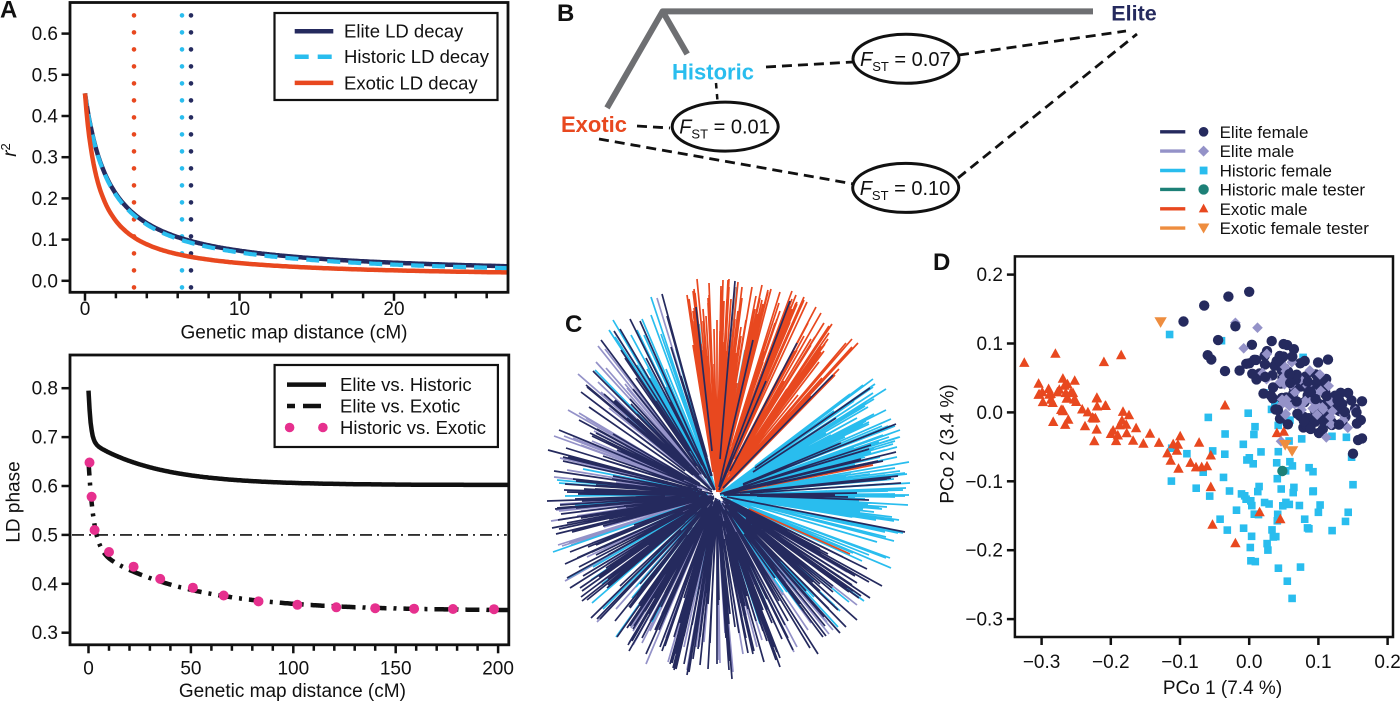  What do you see at coordinates (905, 190) in the screenshot?
I see `svg-text: FST = 0.10` at bounding box center [905, 190].